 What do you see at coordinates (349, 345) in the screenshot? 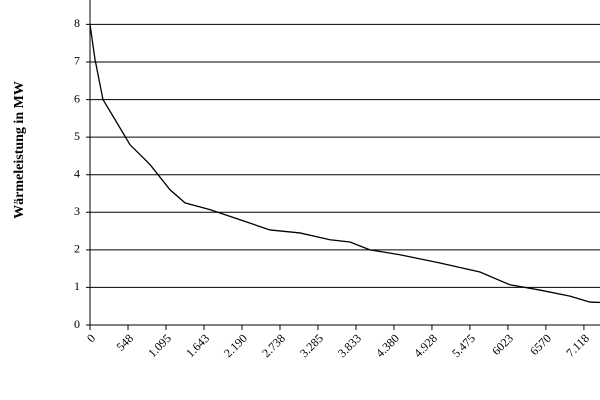
I see `x-tick-label: 3.833` at bounding box center [349, 345].